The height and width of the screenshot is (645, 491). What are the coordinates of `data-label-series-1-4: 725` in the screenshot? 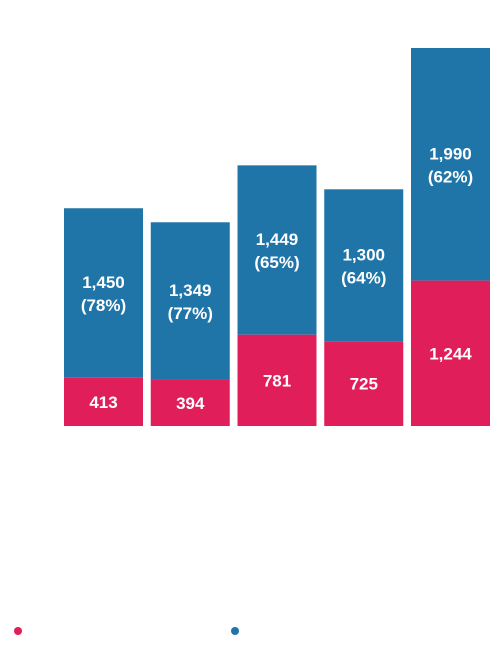 It's located at (364, 384).